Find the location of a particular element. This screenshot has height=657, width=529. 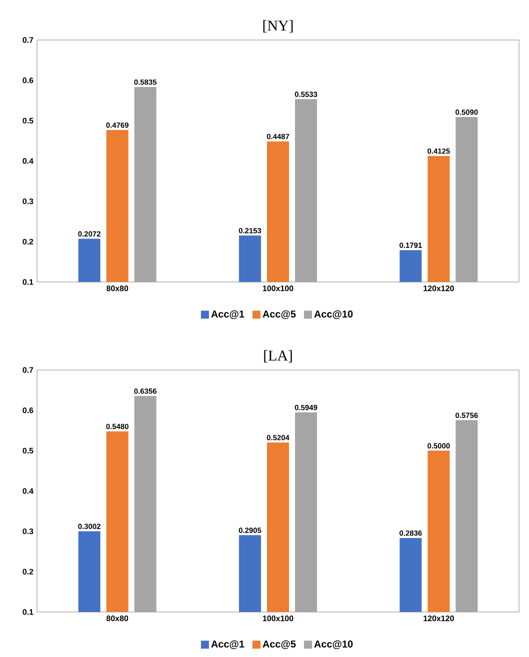

chart-title: [LA] is located at coordinates (278, 356).